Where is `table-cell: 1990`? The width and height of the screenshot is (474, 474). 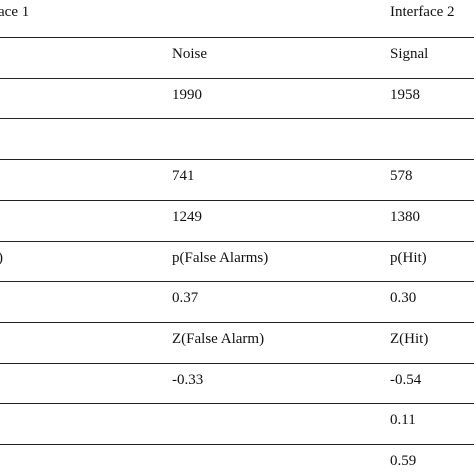 table-cell: 1990 is located at coordinates (187, 94).